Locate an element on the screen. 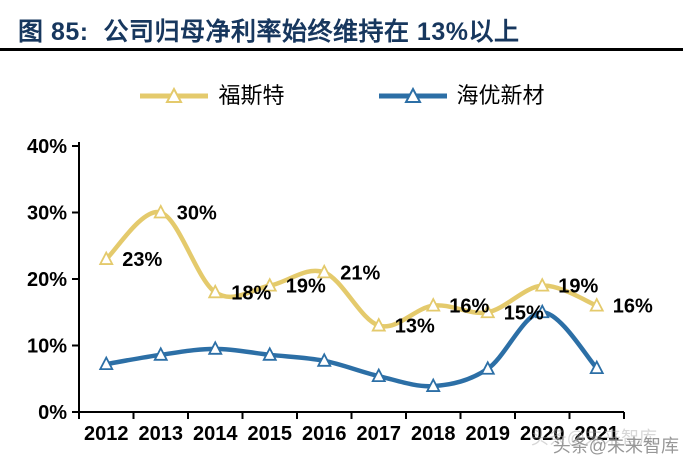 Image resolution: width=683 pixels, height=468 pixels. legend-label-foster: 福斯特 is located at coordinates (251, 95).